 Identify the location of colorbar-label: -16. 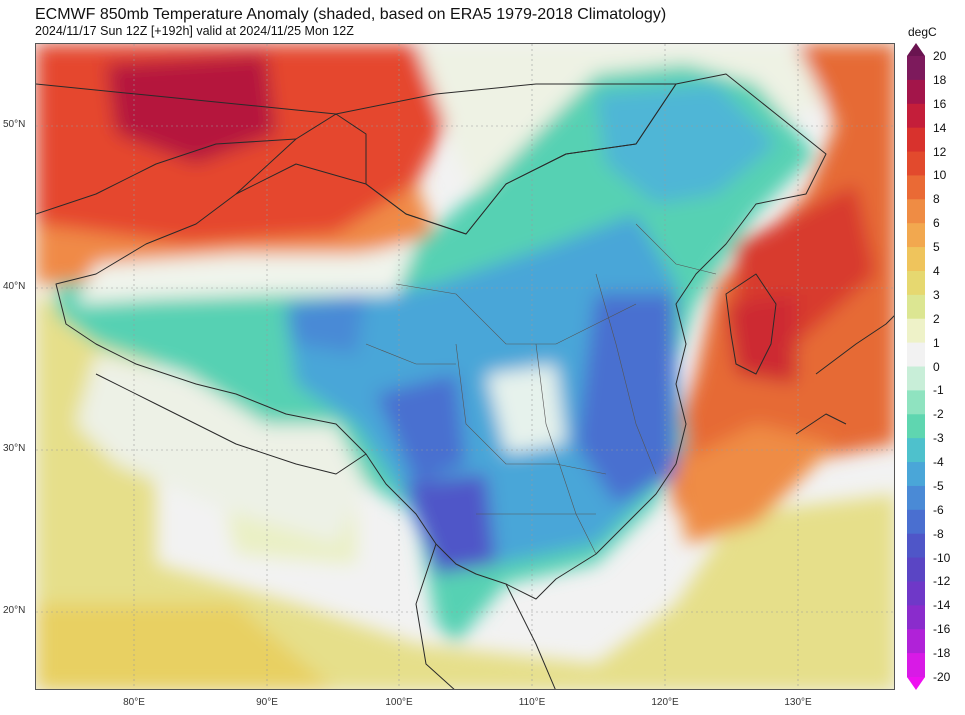
(942, 629).